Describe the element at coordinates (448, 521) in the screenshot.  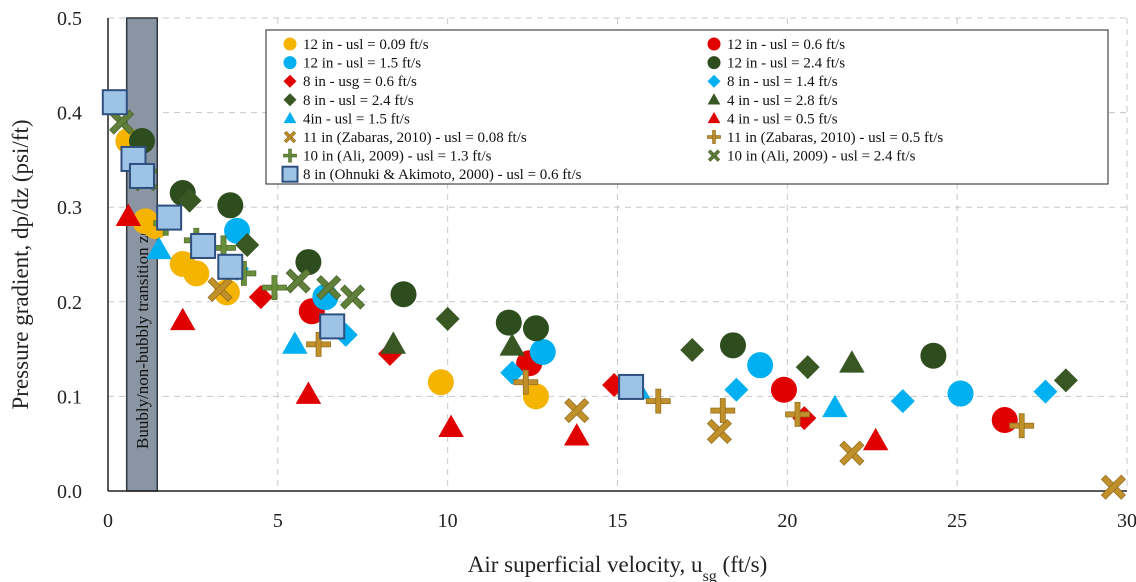
I see `x-tick-label: 10` at that location.